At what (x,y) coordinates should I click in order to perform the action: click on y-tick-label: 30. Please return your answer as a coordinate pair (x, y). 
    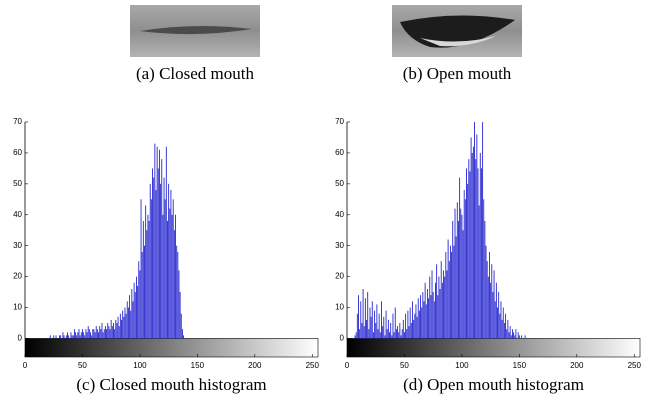
    Looking at the image, I should click on (17, 245).